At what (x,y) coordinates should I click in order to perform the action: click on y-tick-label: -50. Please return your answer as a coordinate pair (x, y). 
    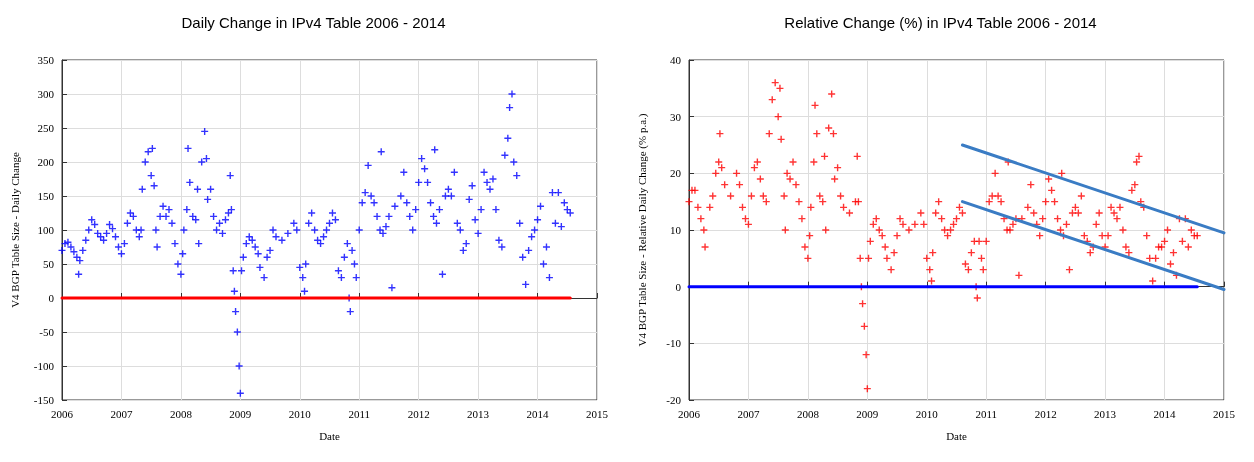
    Looking at the image, I should click on (47, 332).